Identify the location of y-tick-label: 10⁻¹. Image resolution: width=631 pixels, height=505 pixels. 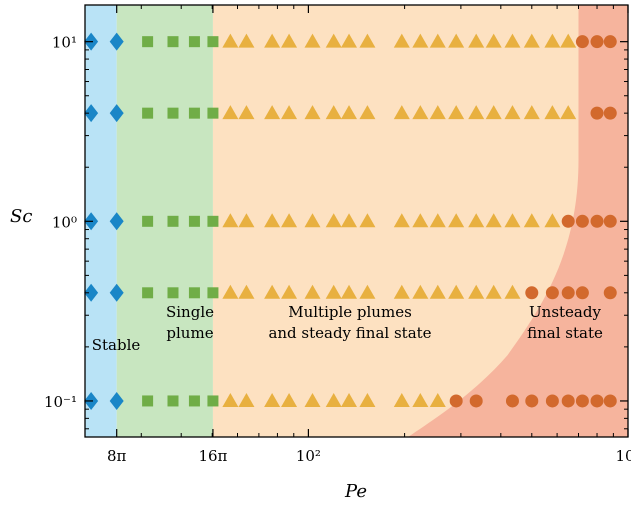
(60, 402).